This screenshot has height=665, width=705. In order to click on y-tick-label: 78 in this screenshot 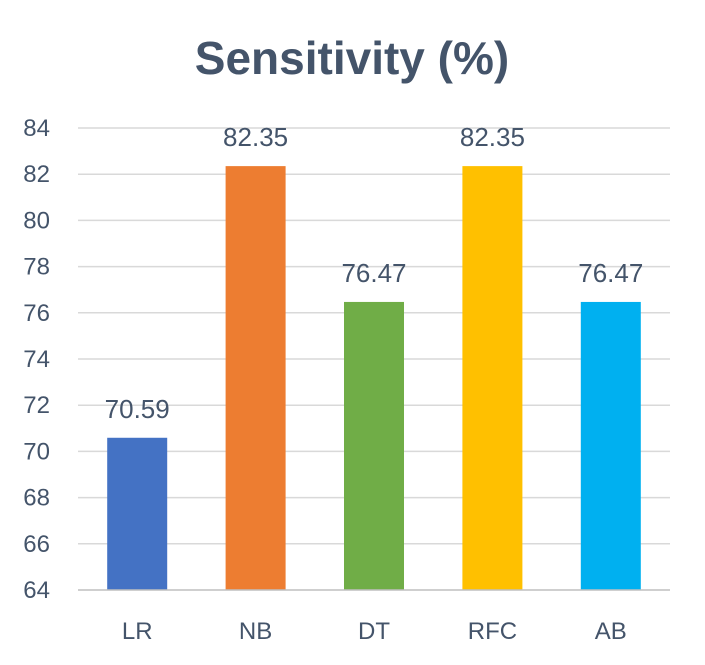, I will do `click(36, 267)`.